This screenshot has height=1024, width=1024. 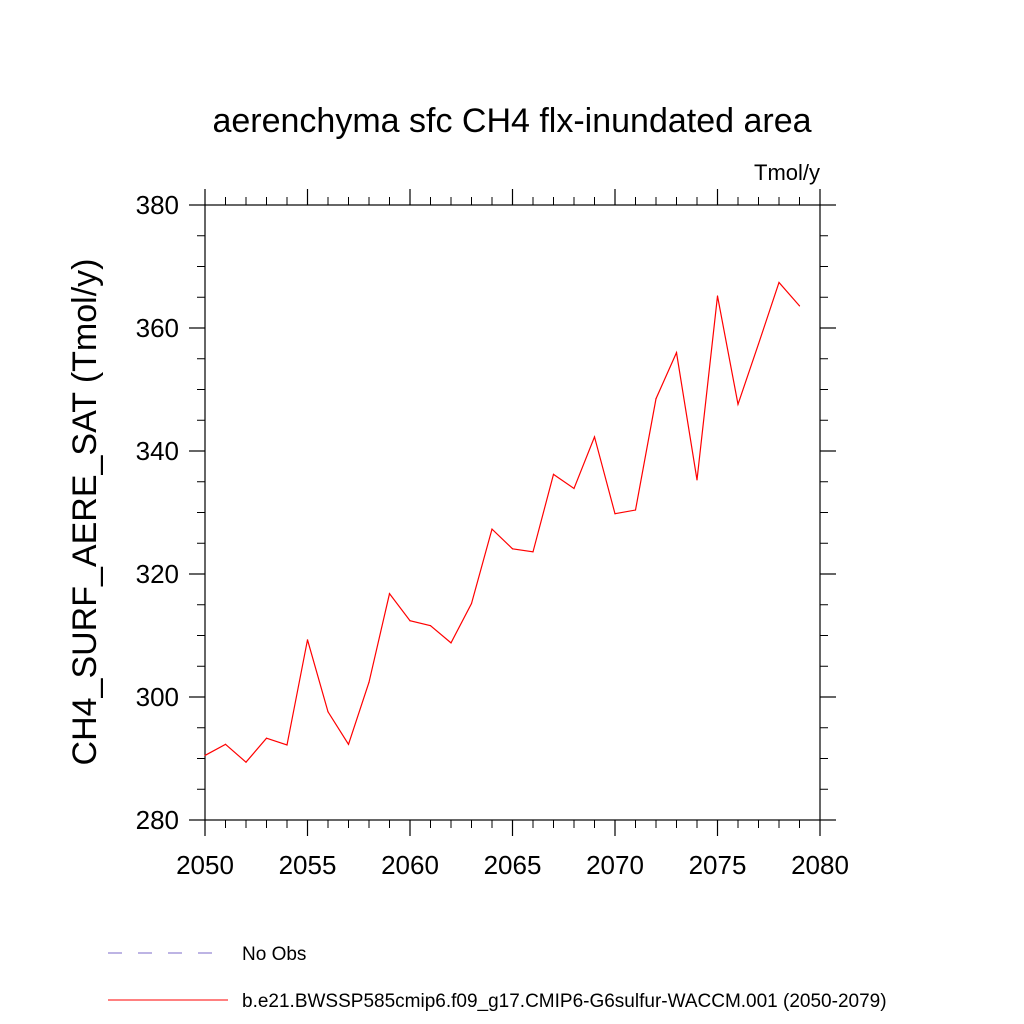 I want to click on legend-label-no-obs: No Obs, so click(x=274, y=954).